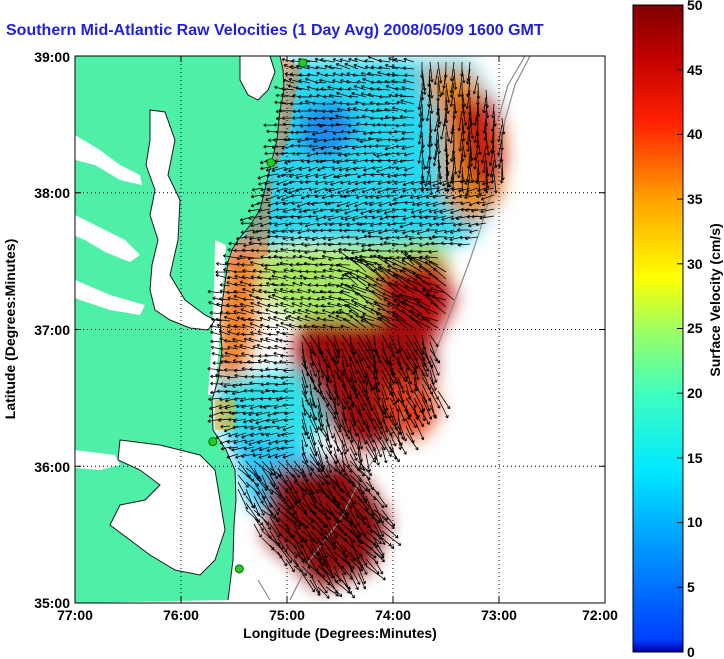 The width and height of the screenshot is (724, 659). Describe the element at coordinates (52, 330) in the screenshot. I see `y-tick-label: 37:00` at that location.